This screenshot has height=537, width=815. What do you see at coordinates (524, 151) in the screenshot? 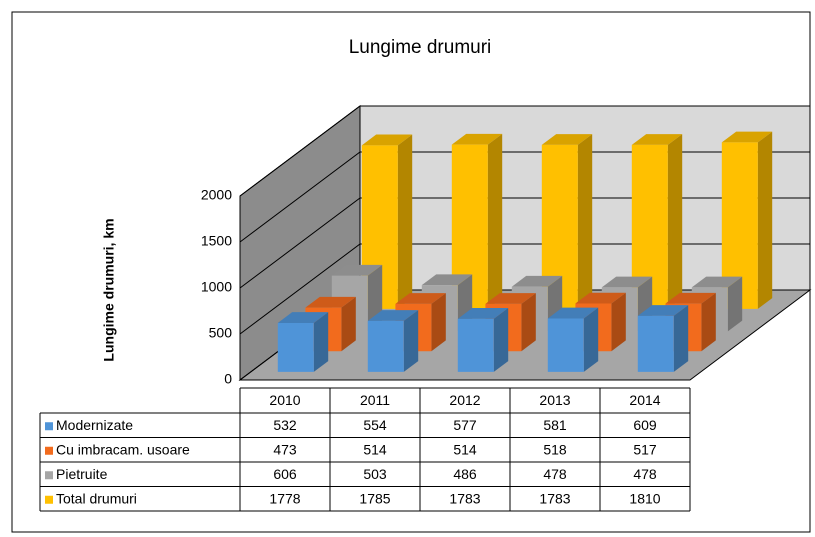
I see `grid-line` at bounding box center [524, 151].